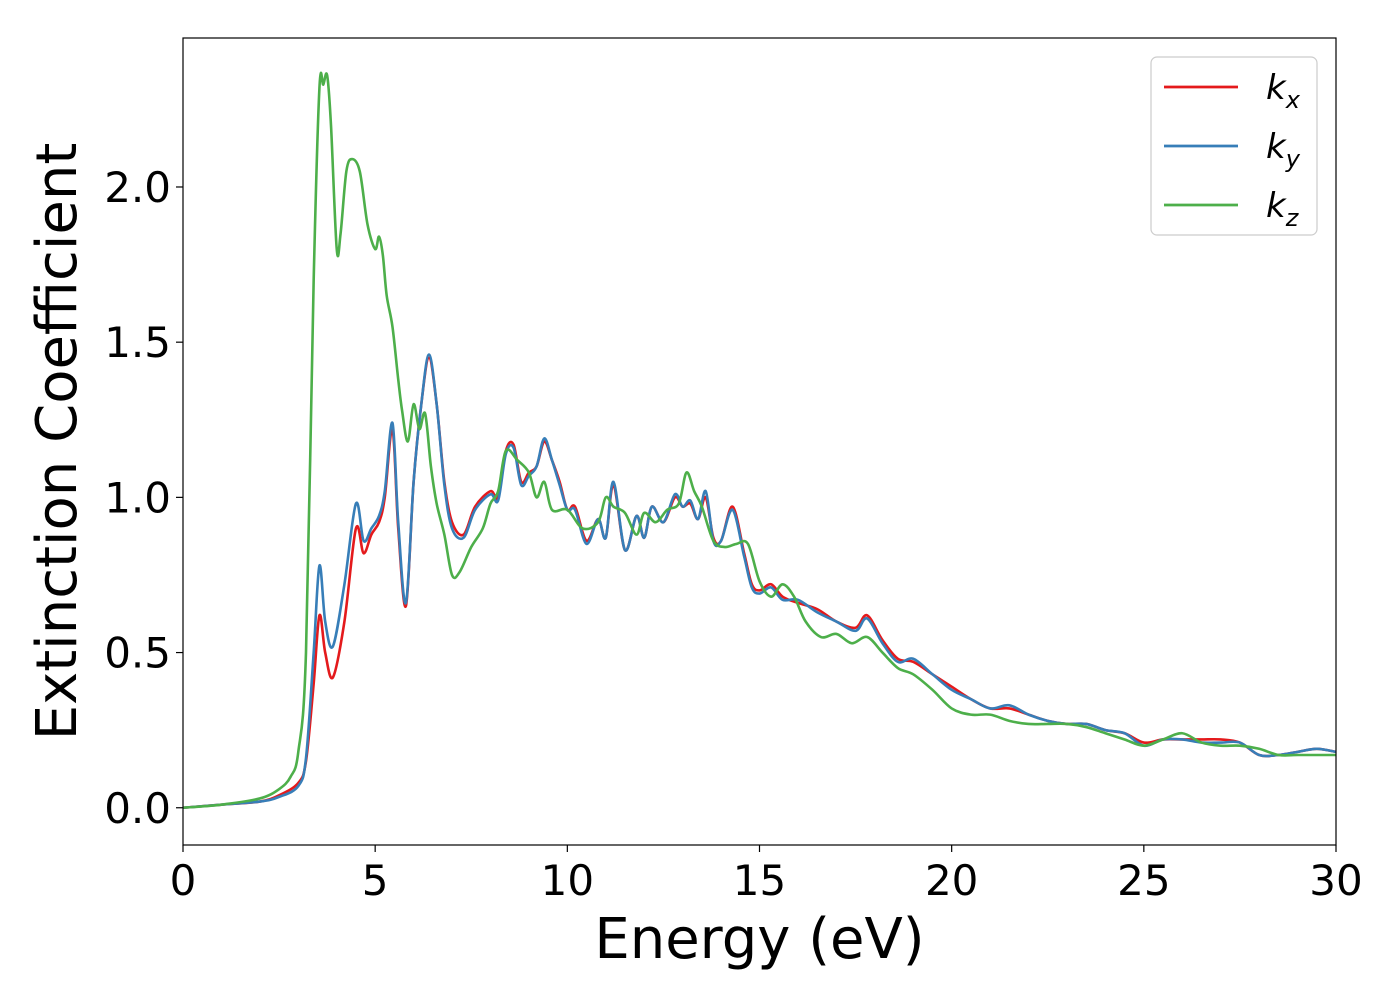 Image resolution: width=1400 pixels, height=1000 pixels. What do you see at coordinates (1283, 91) in the screenshot?
I see `legend-label-kx: kx` at bounding box center [1283, 91].